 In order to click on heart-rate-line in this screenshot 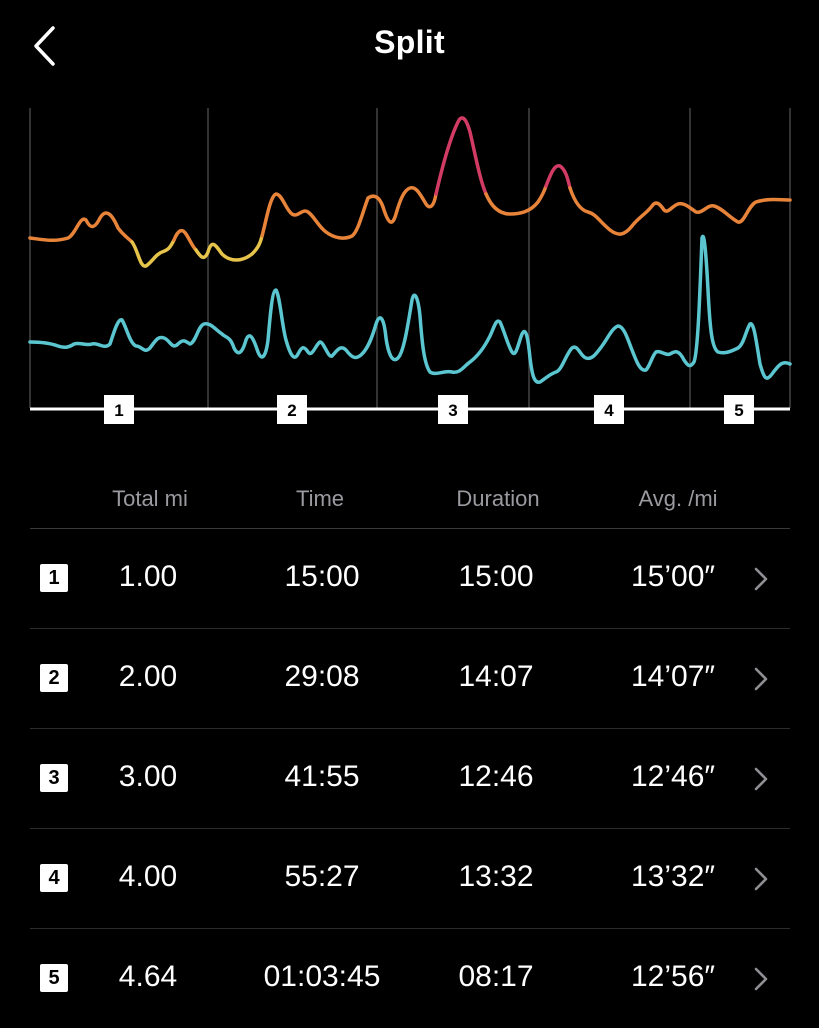, I will do `click(410, 309)`.